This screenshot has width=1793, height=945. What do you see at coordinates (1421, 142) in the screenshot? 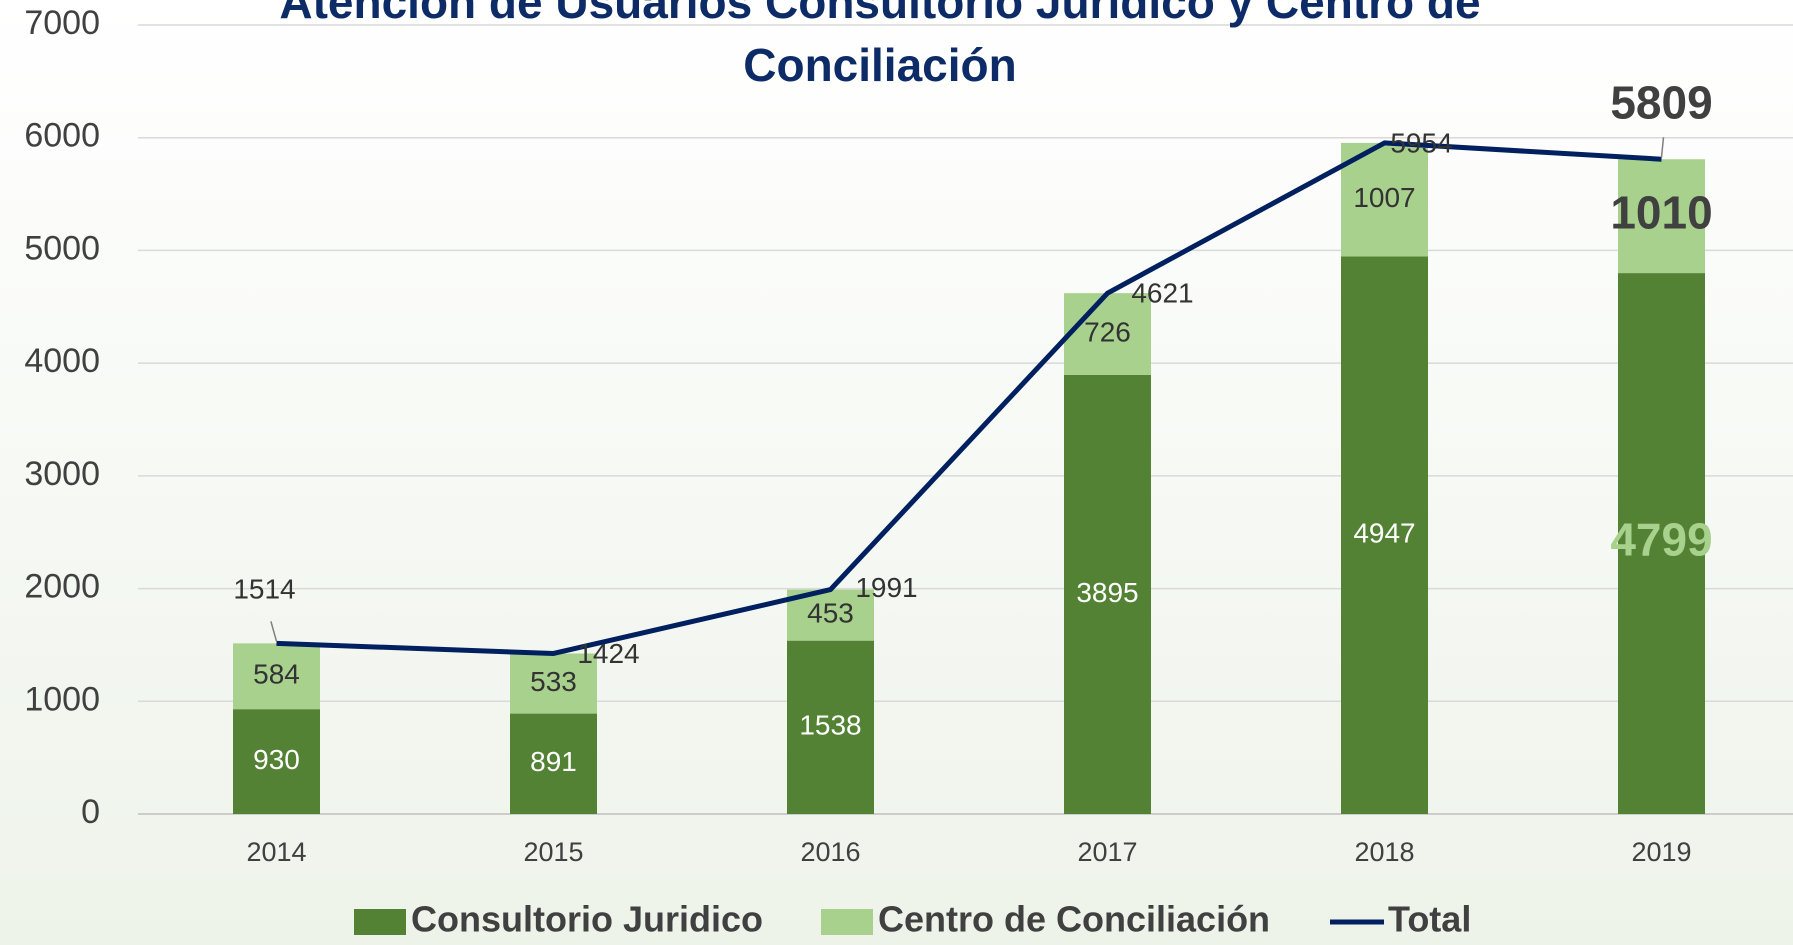
I see `data-label: 5954` at bounding box center [1421, 142].